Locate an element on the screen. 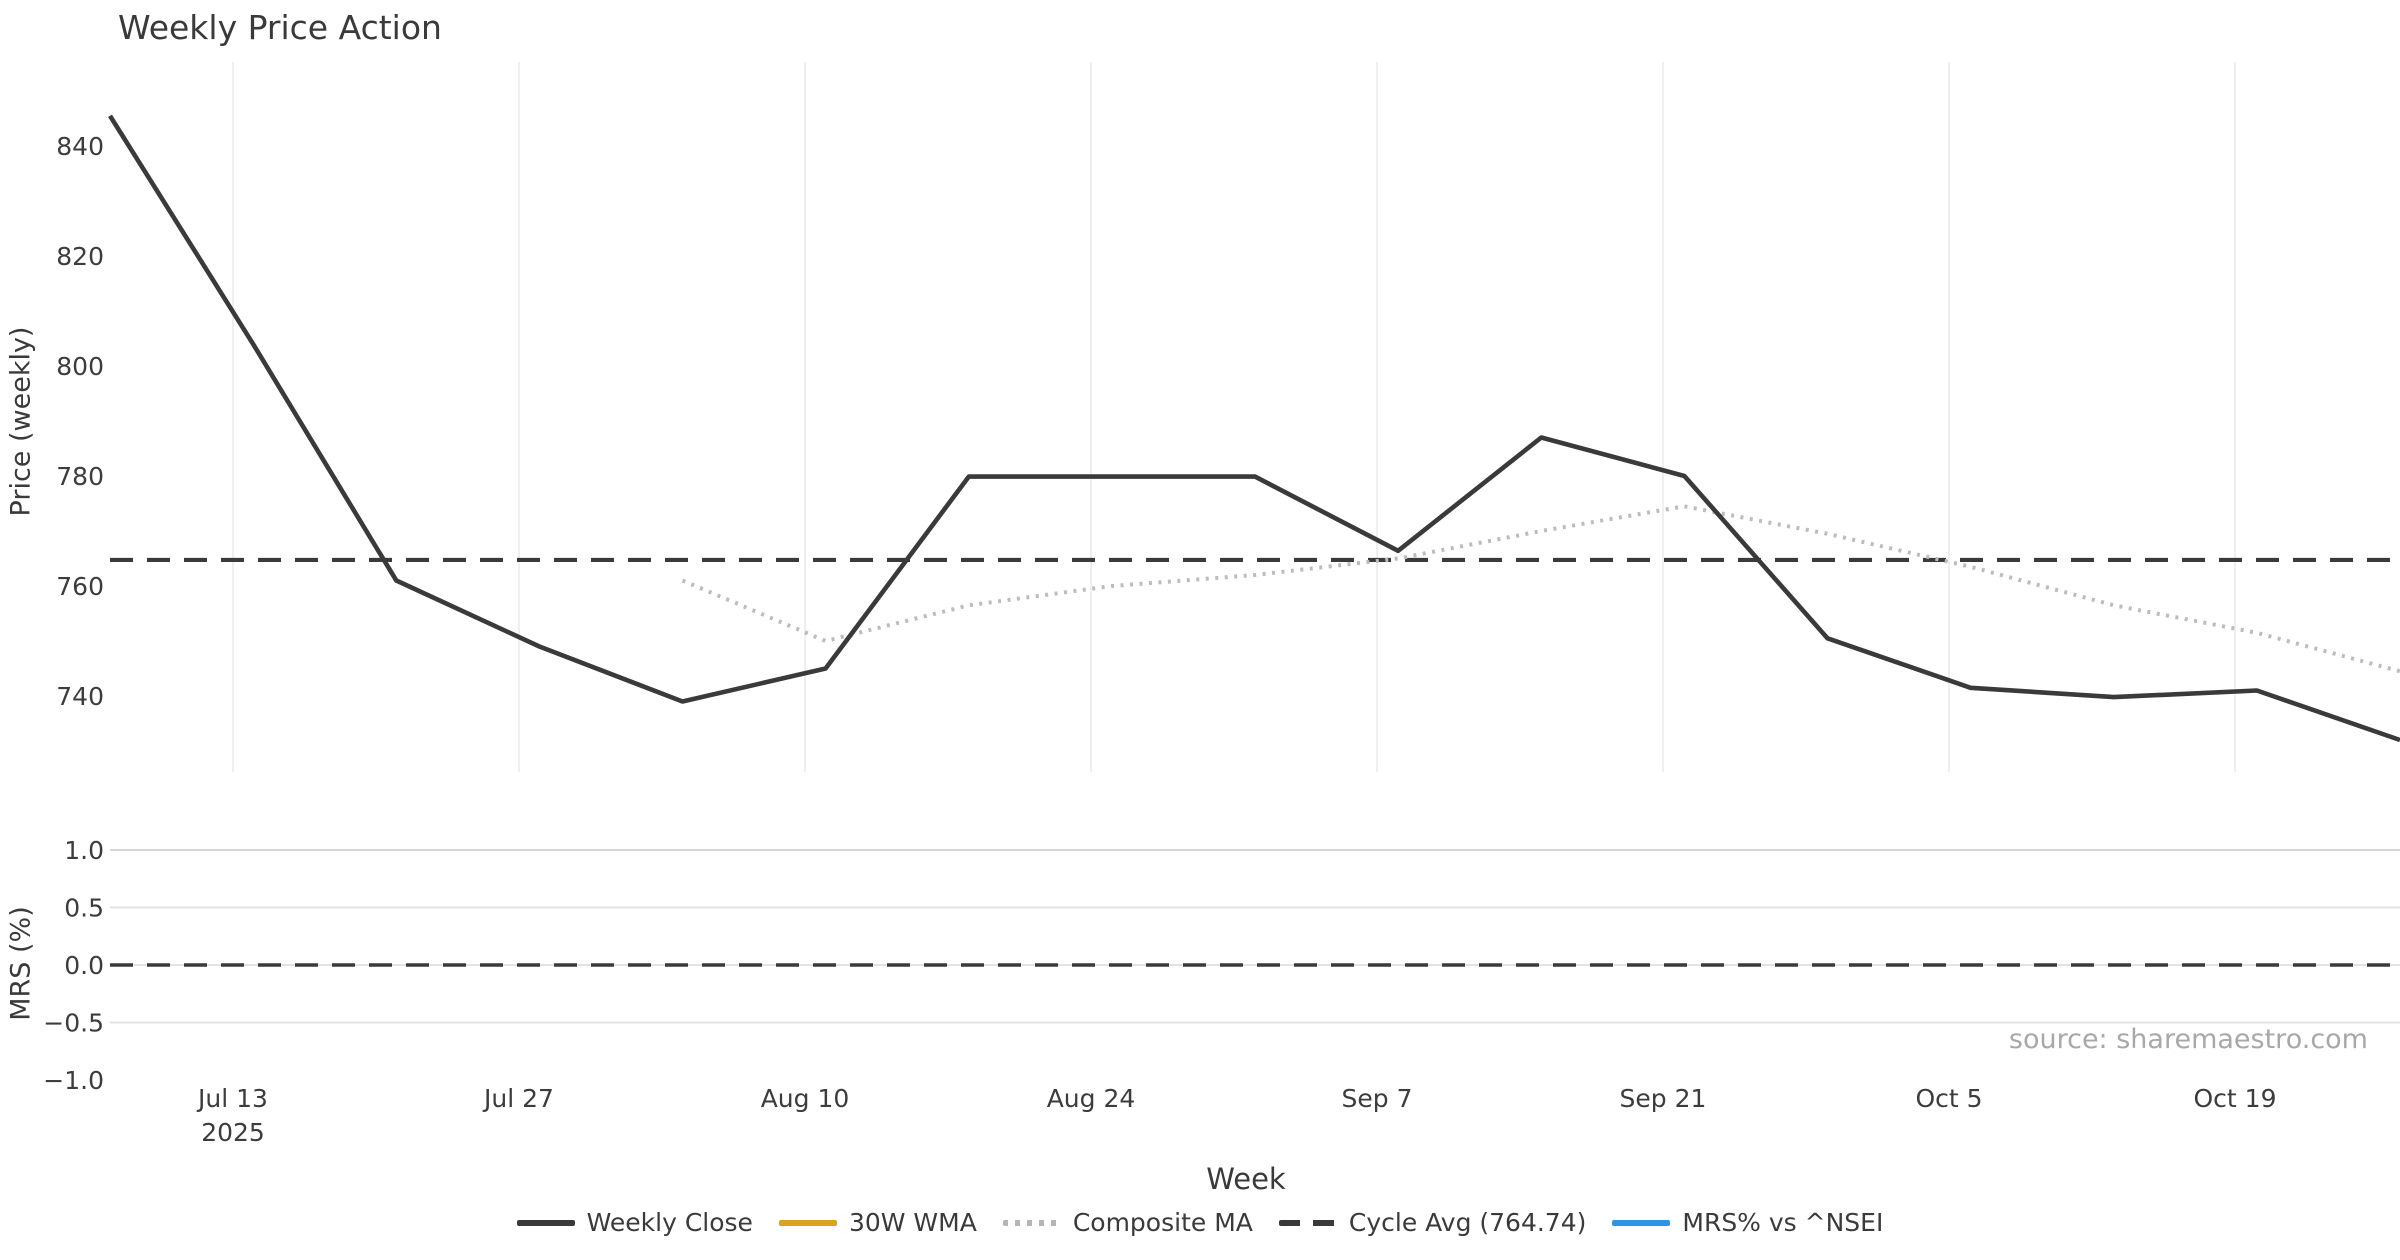 Image resolution: width=2400 pixels, height=1260 pixels. weekly-close-line-swatch-icon is located at coordinates (545, 1222).